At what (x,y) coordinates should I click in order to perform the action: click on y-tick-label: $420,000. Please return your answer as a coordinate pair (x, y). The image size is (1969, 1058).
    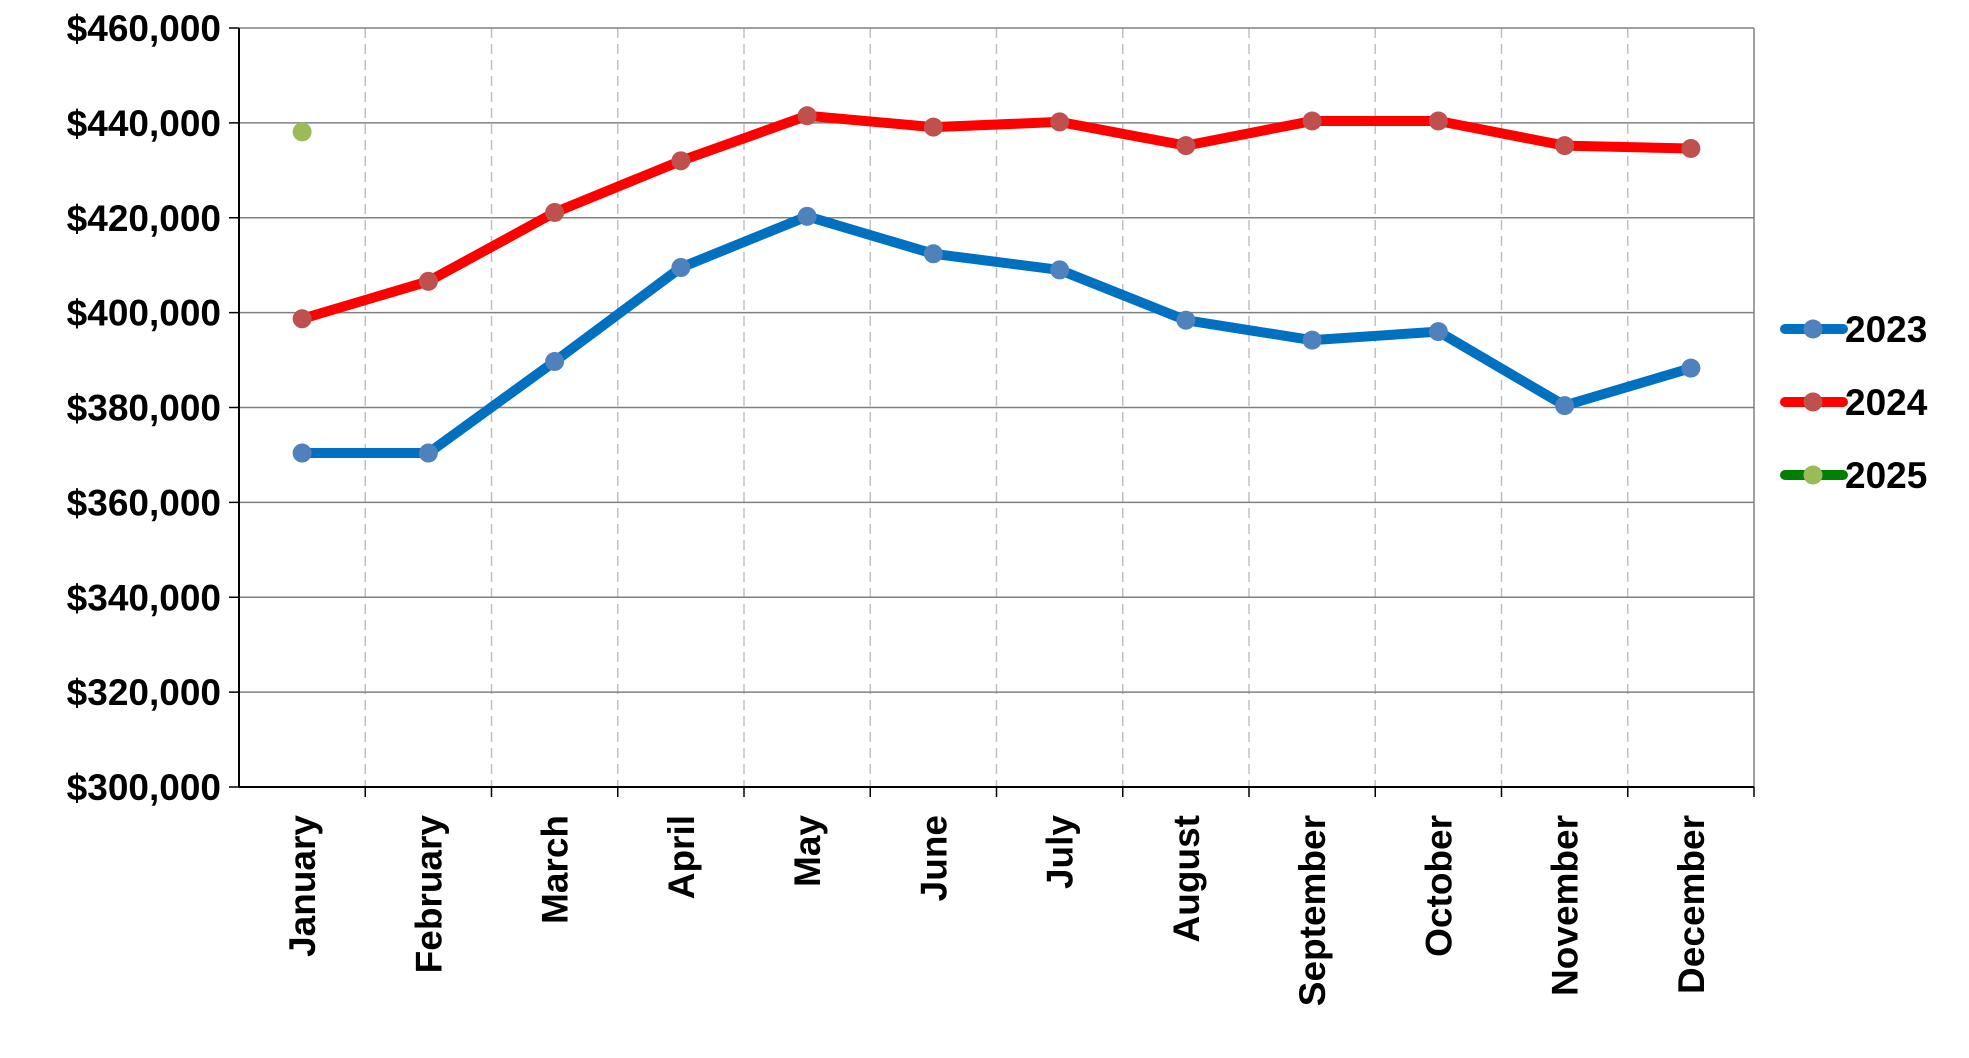
    Looking at the image, I should click on (144, 218).